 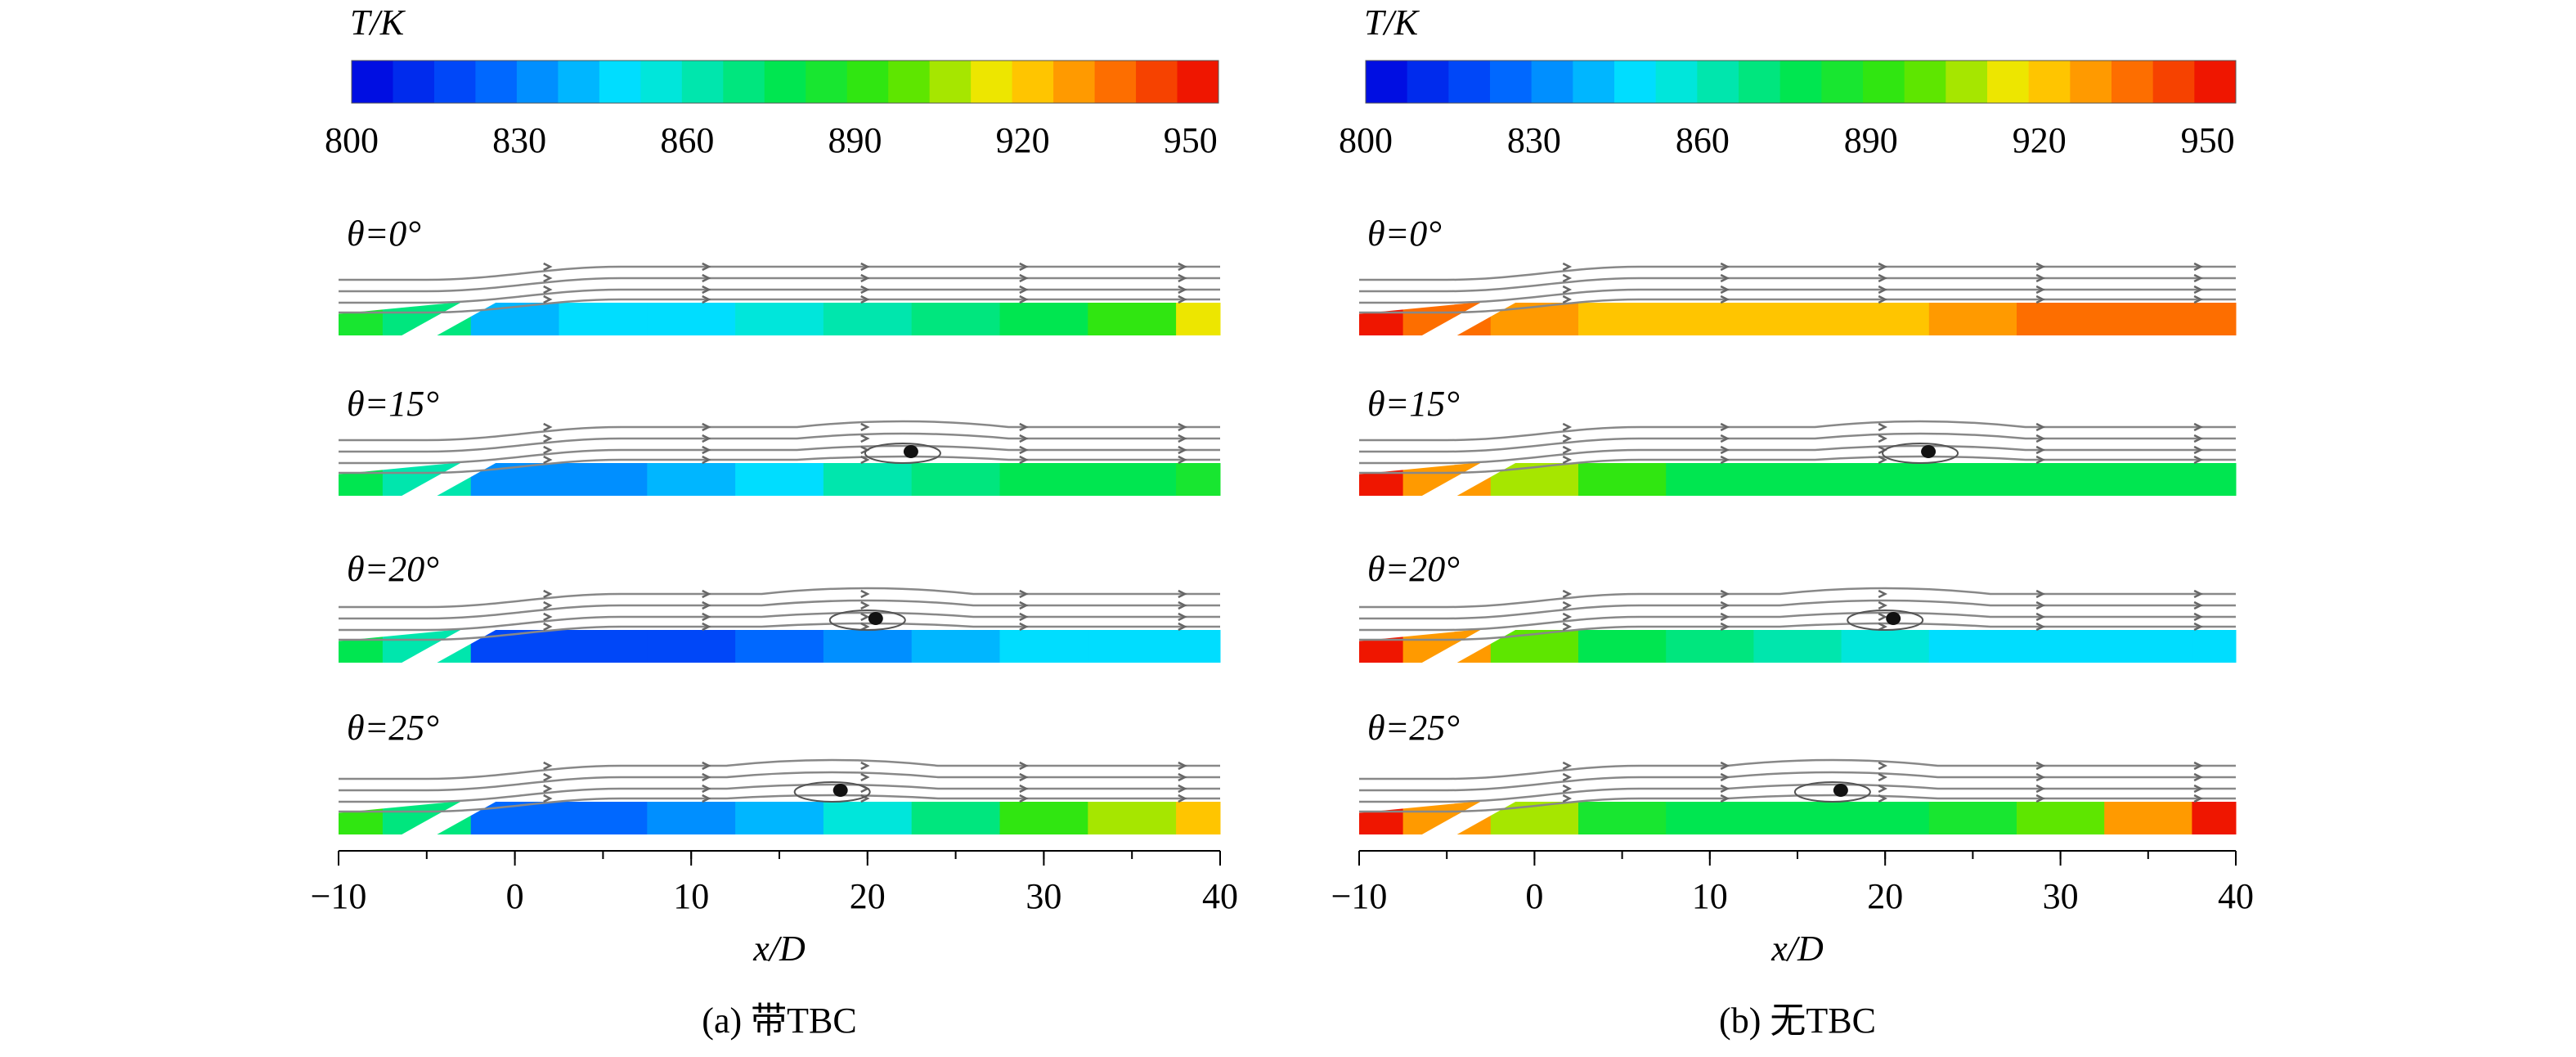 What do you see at coordinates (875, 618) in the screenshot?
I see `vortex-core` at bounding box center [875, 618].